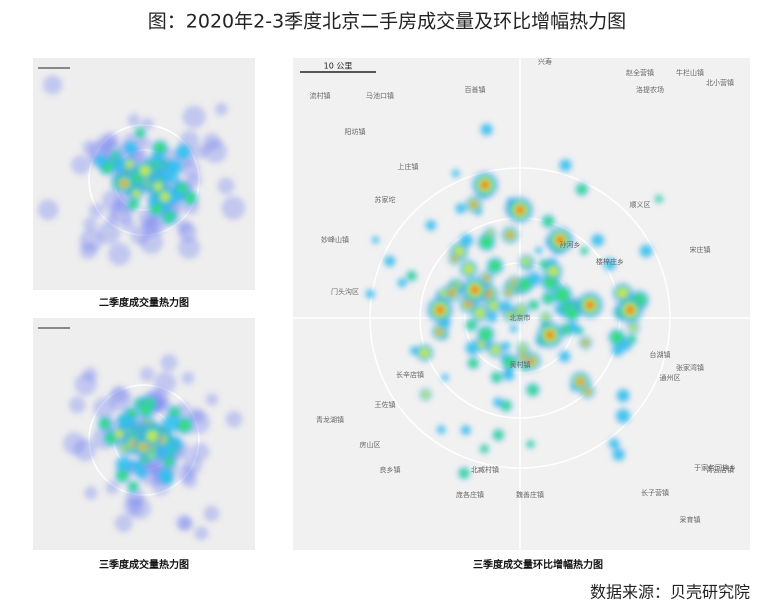  I want to click on map-label: 洛提农场, so click(650, 89).